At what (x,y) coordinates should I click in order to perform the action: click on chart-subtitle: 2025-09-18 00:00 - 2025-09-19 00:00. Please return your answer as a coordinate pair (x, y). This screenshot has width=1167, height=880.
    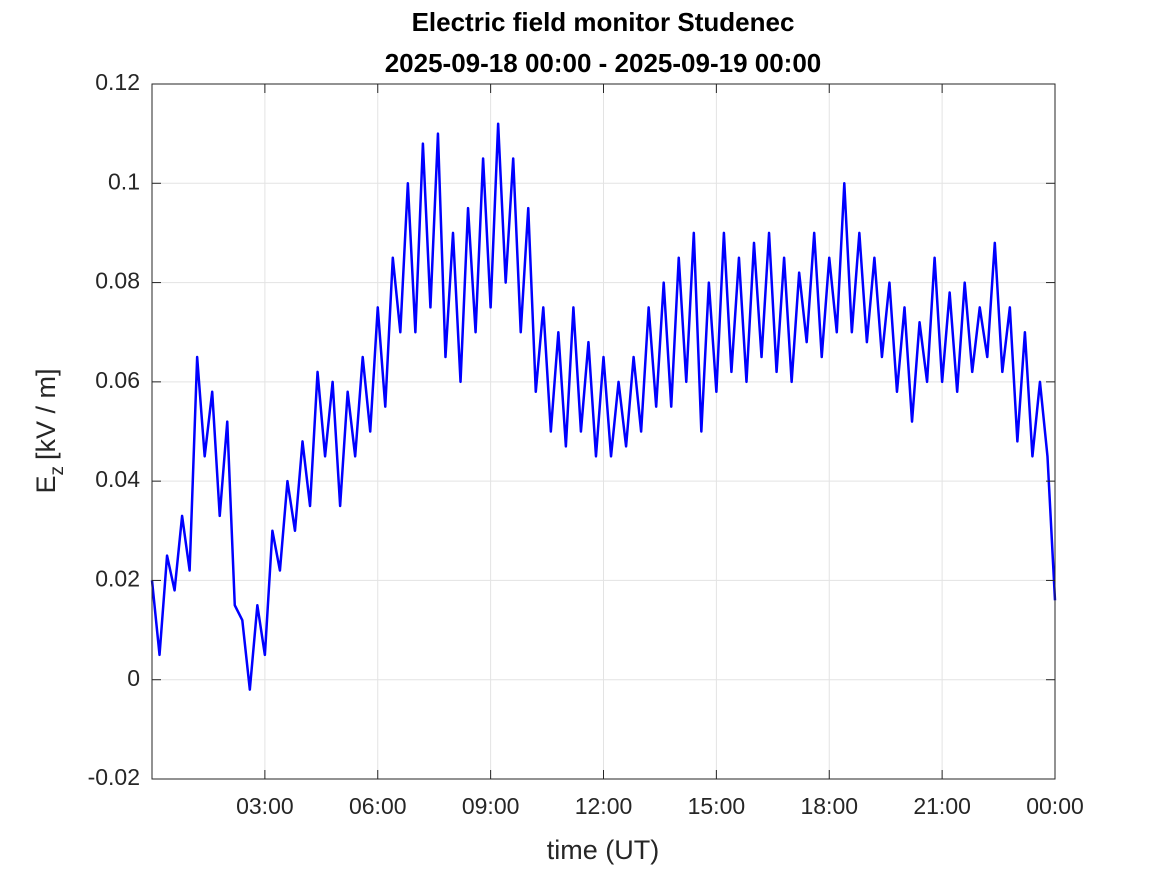
    Looking at the image, I should click on (603, 63).